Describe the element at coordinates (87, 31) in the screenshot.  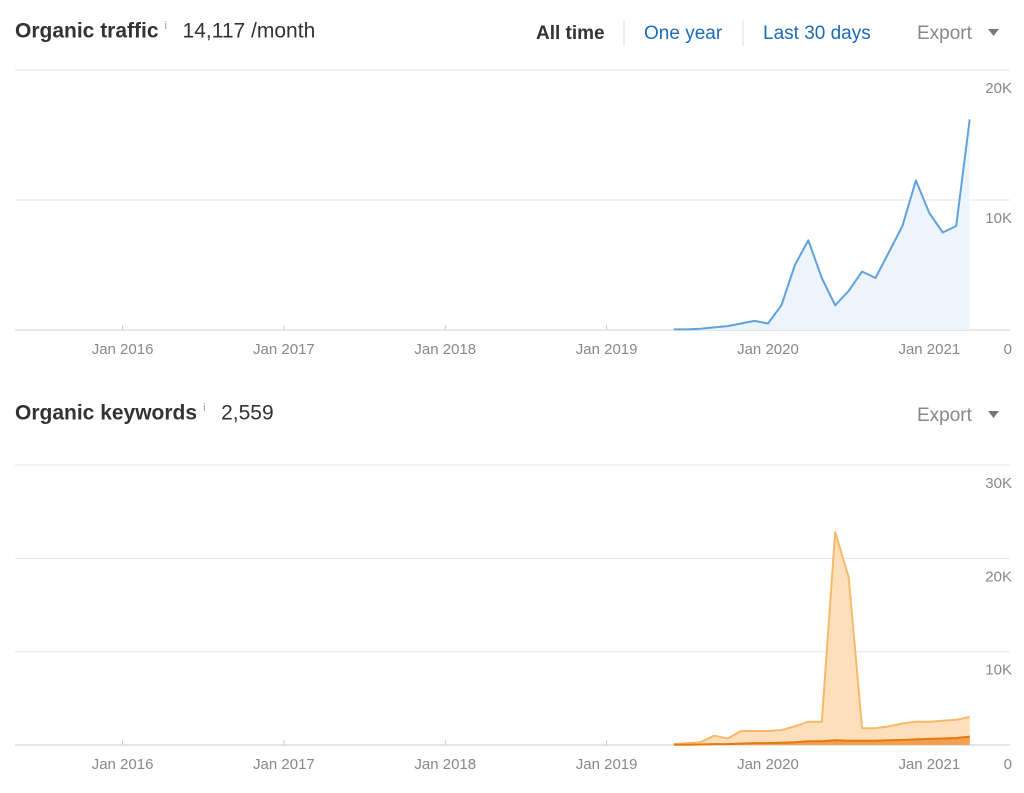
I see `section-title: Organic traffic` at that location.